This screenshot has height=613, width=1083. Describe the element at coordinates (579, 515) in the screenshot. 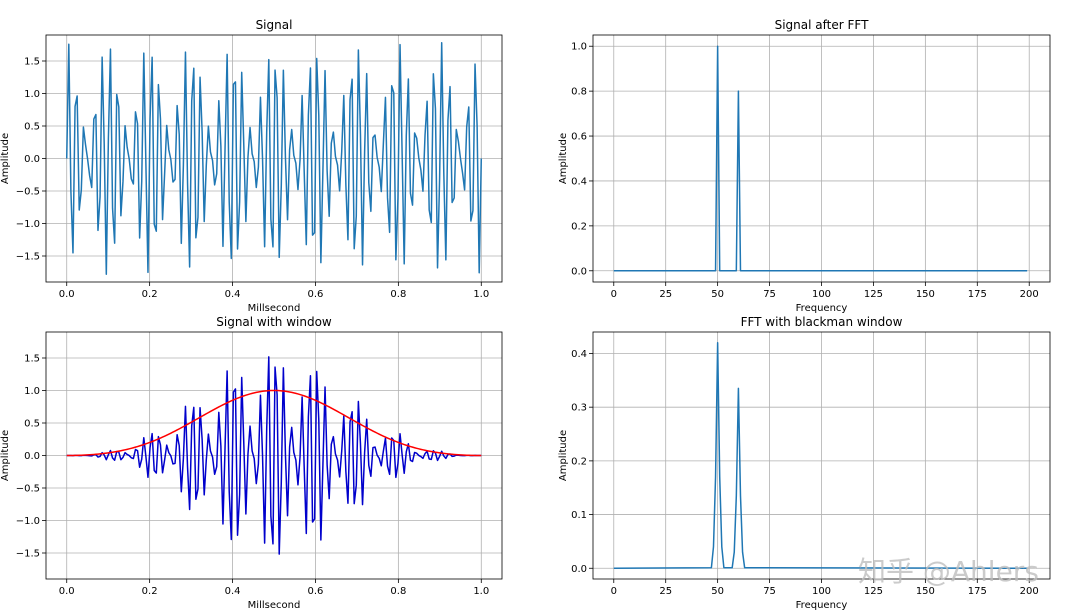

I see `y-tick-label: 0.1` at that location.